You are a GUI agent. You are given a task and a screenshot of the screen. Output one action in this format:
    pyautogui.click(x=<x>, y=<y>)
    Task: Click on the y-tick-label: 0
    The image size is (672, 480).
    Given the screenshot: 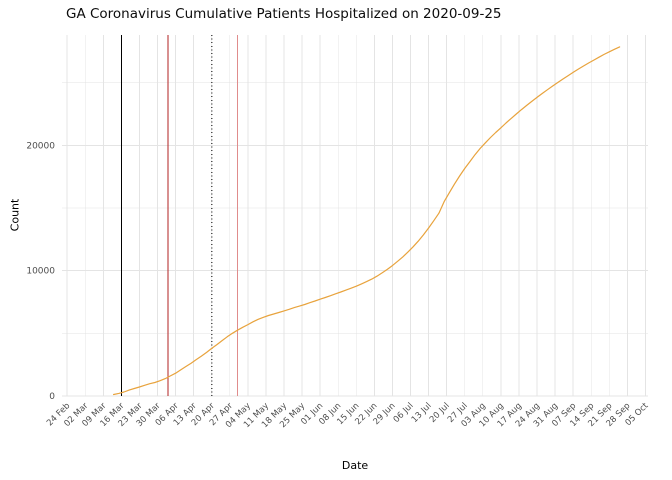 What is the action you would take?
    pyautogui.click(x=52, y=397)
    